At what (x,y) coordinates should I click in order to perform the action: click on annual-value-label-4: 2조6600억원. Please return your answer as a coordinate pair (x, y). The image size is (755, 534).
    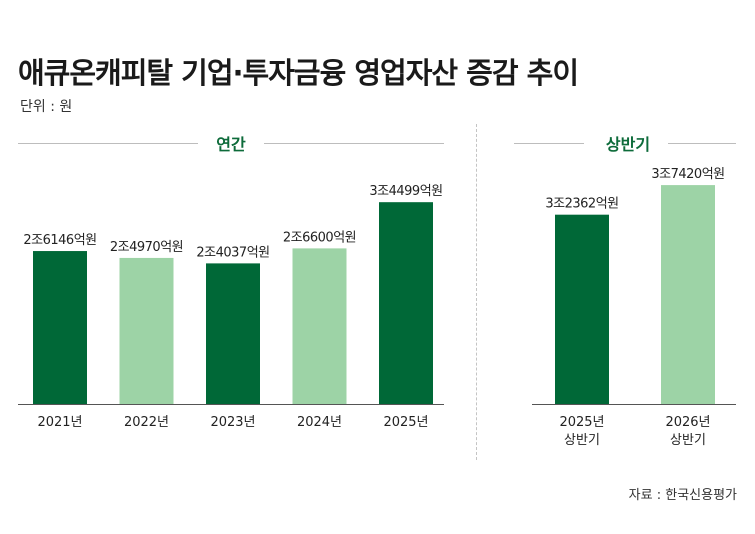
    Looking at the image, I should click on (319, 237).